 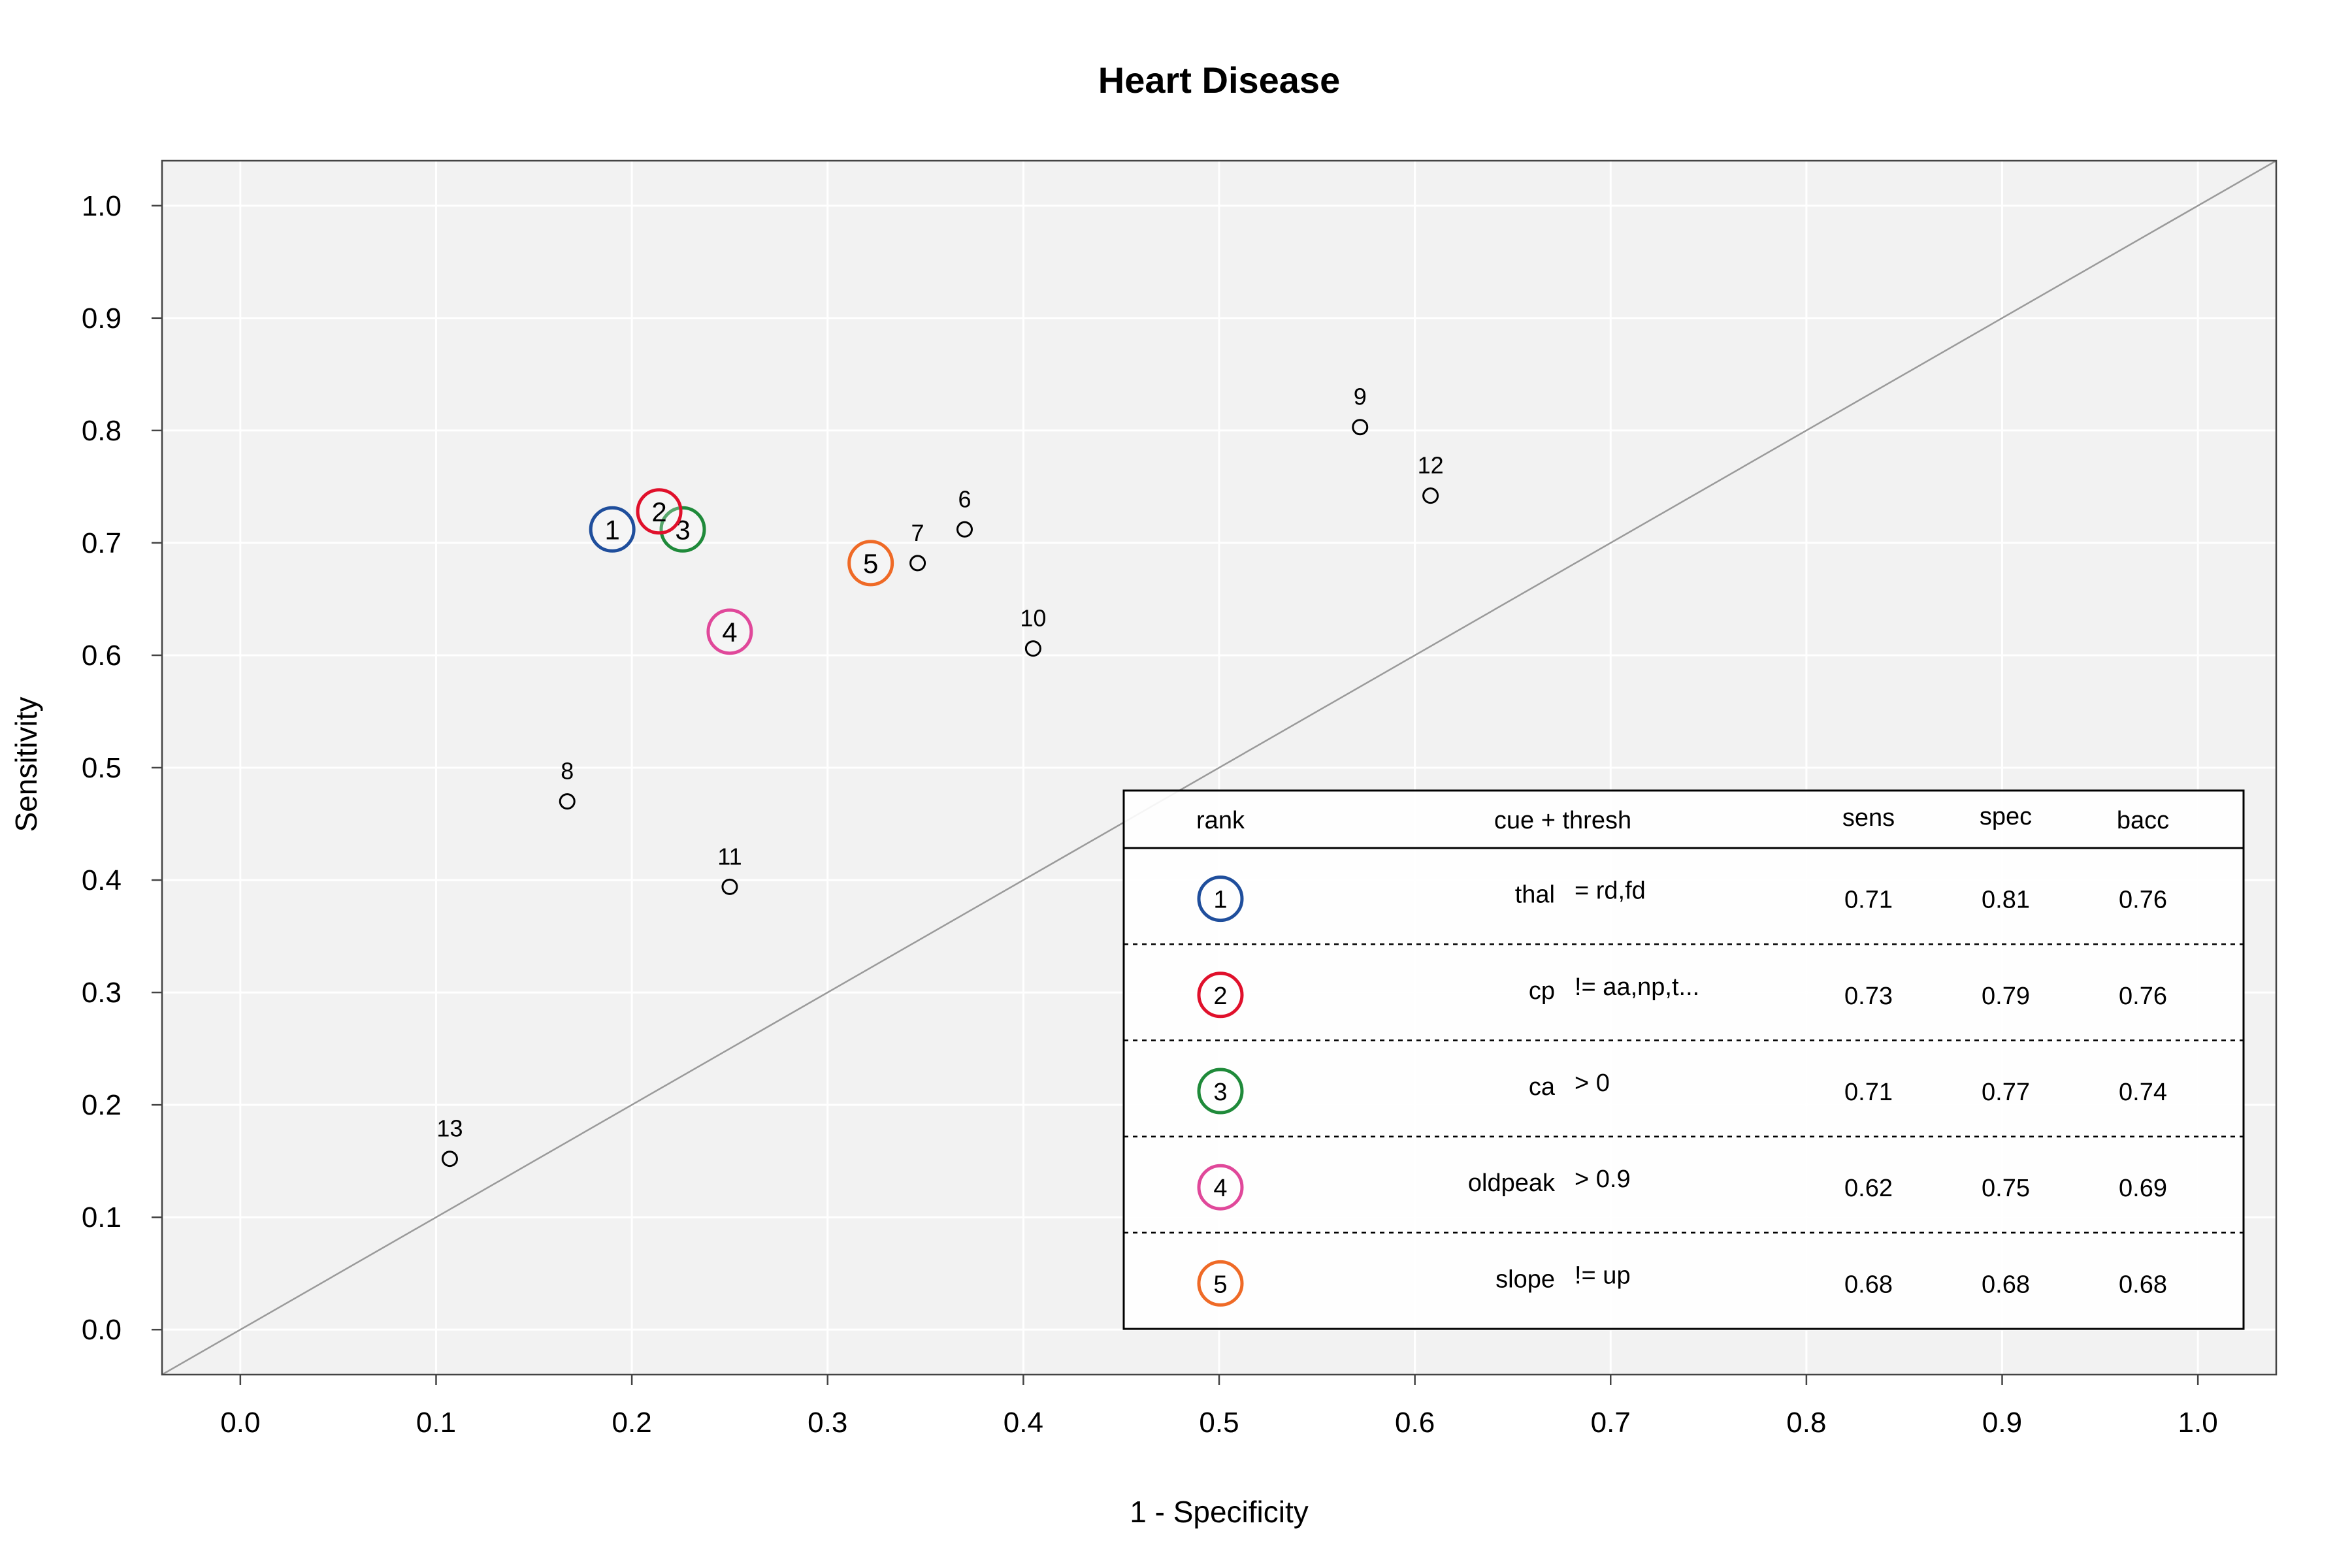 I want to click on x-tick-label: 0.1, so click(x=436, y=1423).